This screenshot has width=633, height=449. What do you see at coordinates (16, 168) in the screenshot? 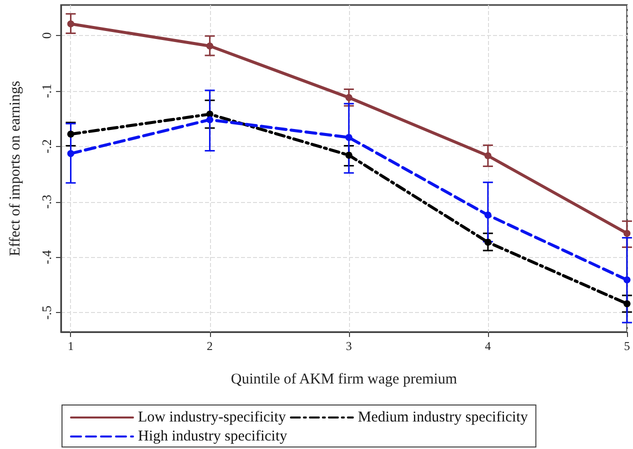
I see `y-axis-title: Effect of imports on earnings` at bounding box center [16, 168].